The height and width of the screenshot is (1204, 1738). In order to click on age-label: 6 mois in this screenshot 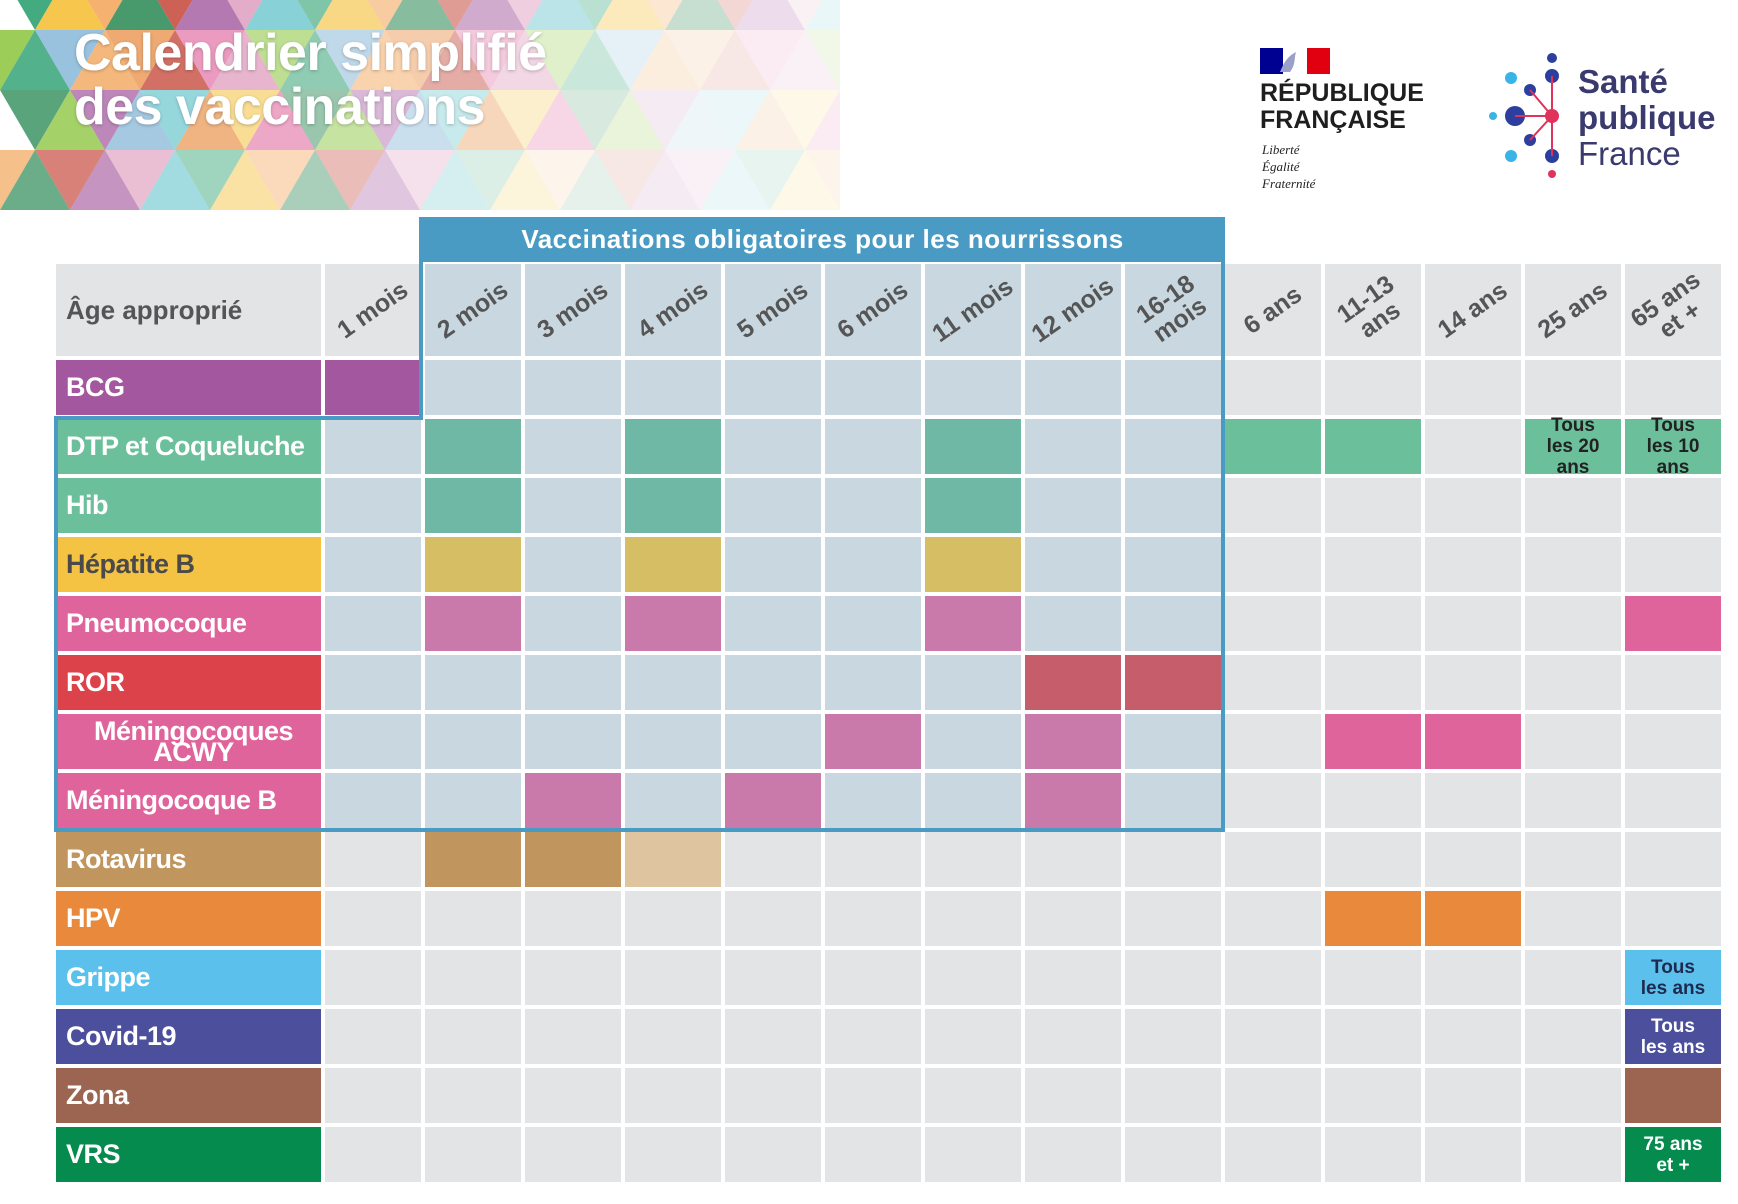, I will do `click(873, 309)`.